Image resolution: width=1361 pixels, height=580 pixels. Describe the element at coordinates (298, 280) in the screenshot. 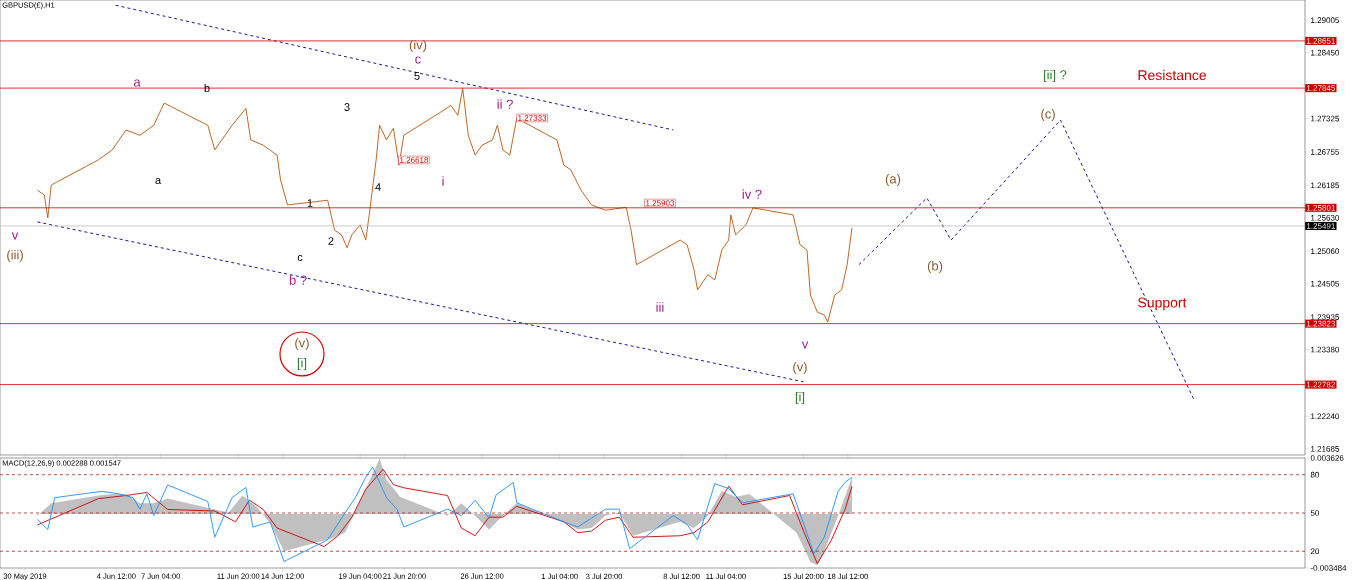

I see `annotation: b ?` at that location.